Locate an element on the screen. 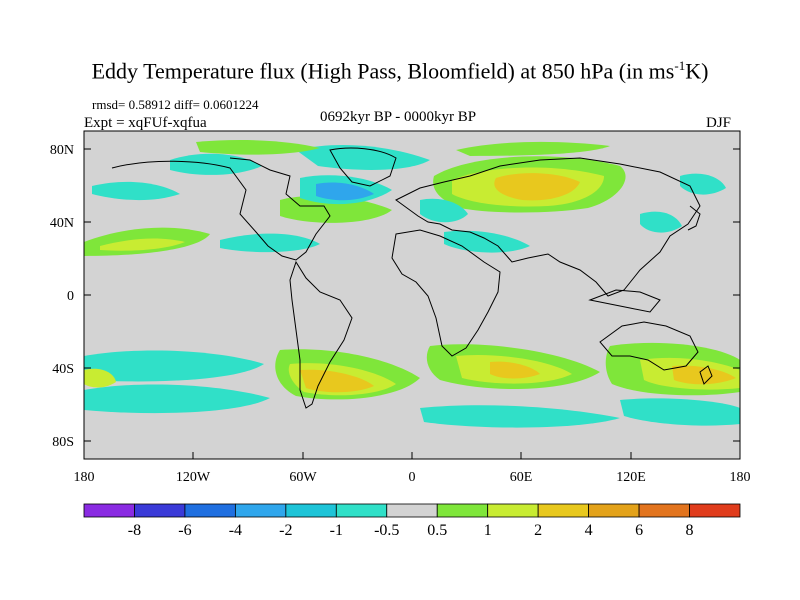 This screenshot has width=800, height=600. australia-coastline is located at coordinates (649, 346).